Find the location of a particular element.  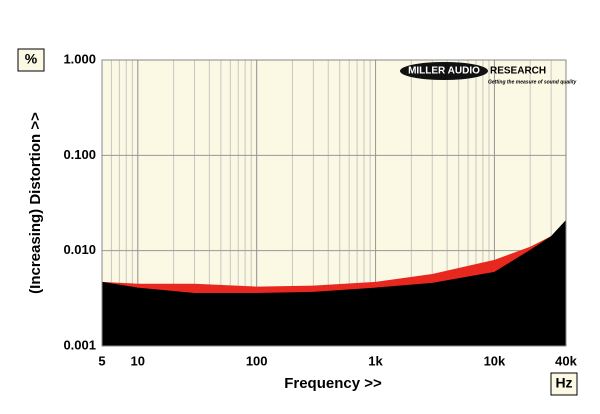

logo-tagline: Getting the measure of sound quality is located at coordinates (532, 82).